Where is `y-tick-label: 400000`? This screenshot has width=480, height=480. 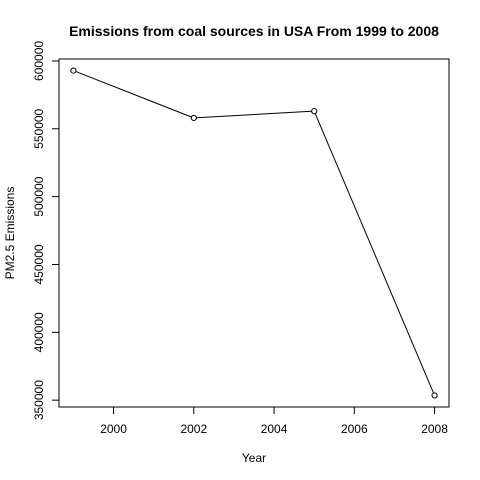
y-tick-label: 400000 is located at coordinates (39, 332).